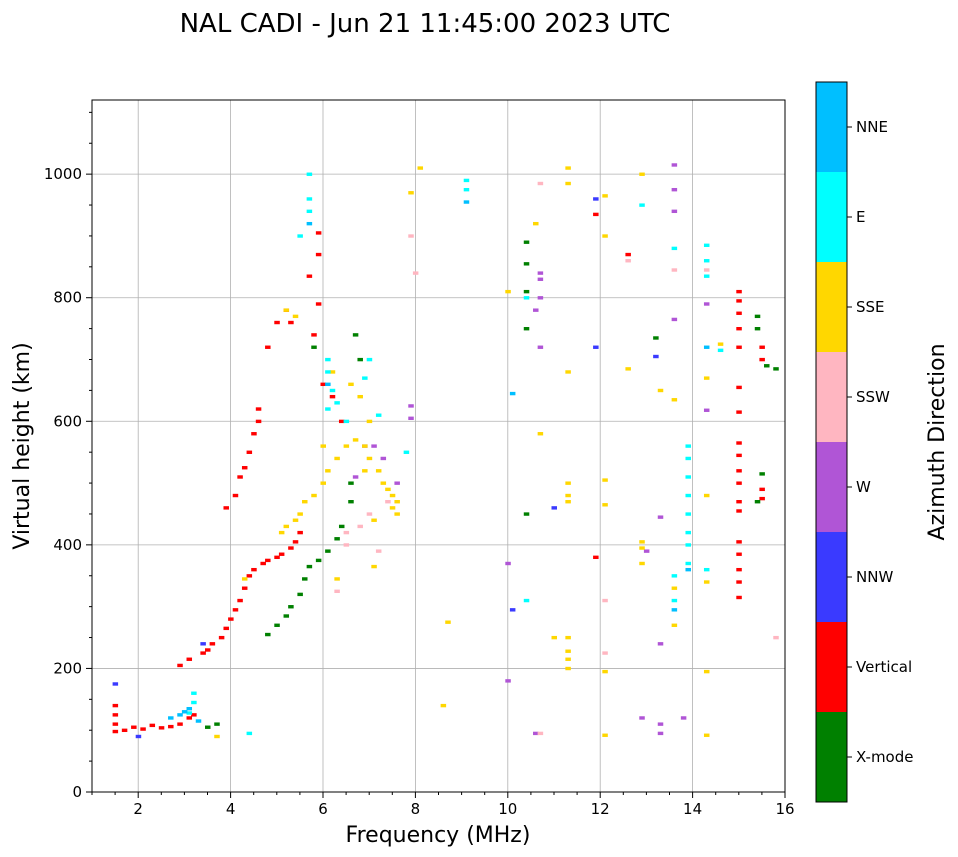 The width and height of the screenshot is (958, 857). What do you see at coordinates (784, 809) in the screenshot?
I see `x-tick-label: 16` at bounding box center [784, 809].